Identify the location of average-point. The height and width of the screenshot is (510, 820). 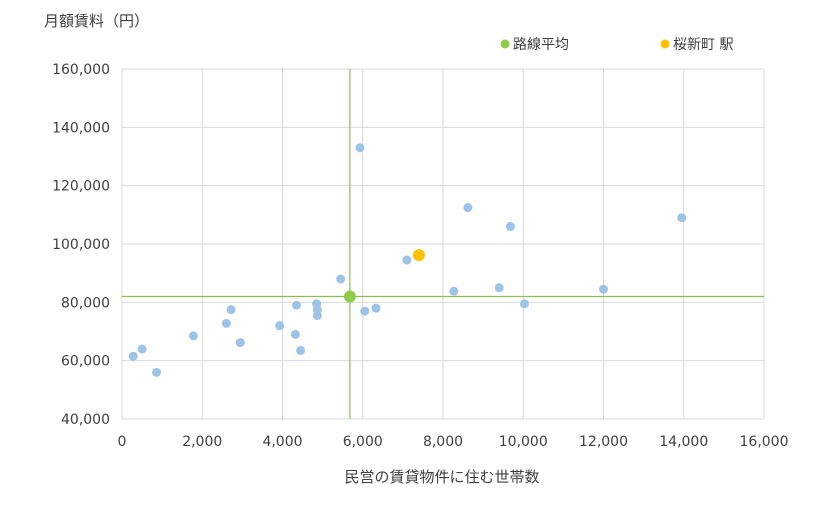
(349, 296).